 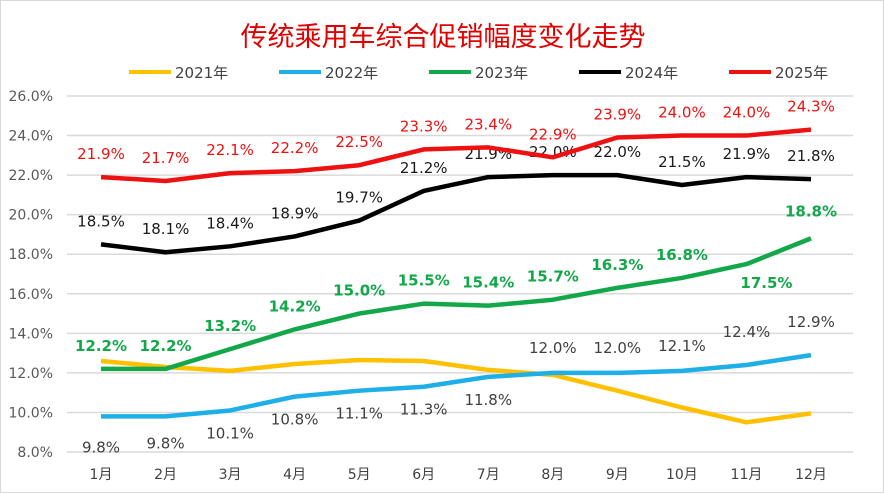 I want to click on legend-label: 2021年, so click(x=201, y=73).